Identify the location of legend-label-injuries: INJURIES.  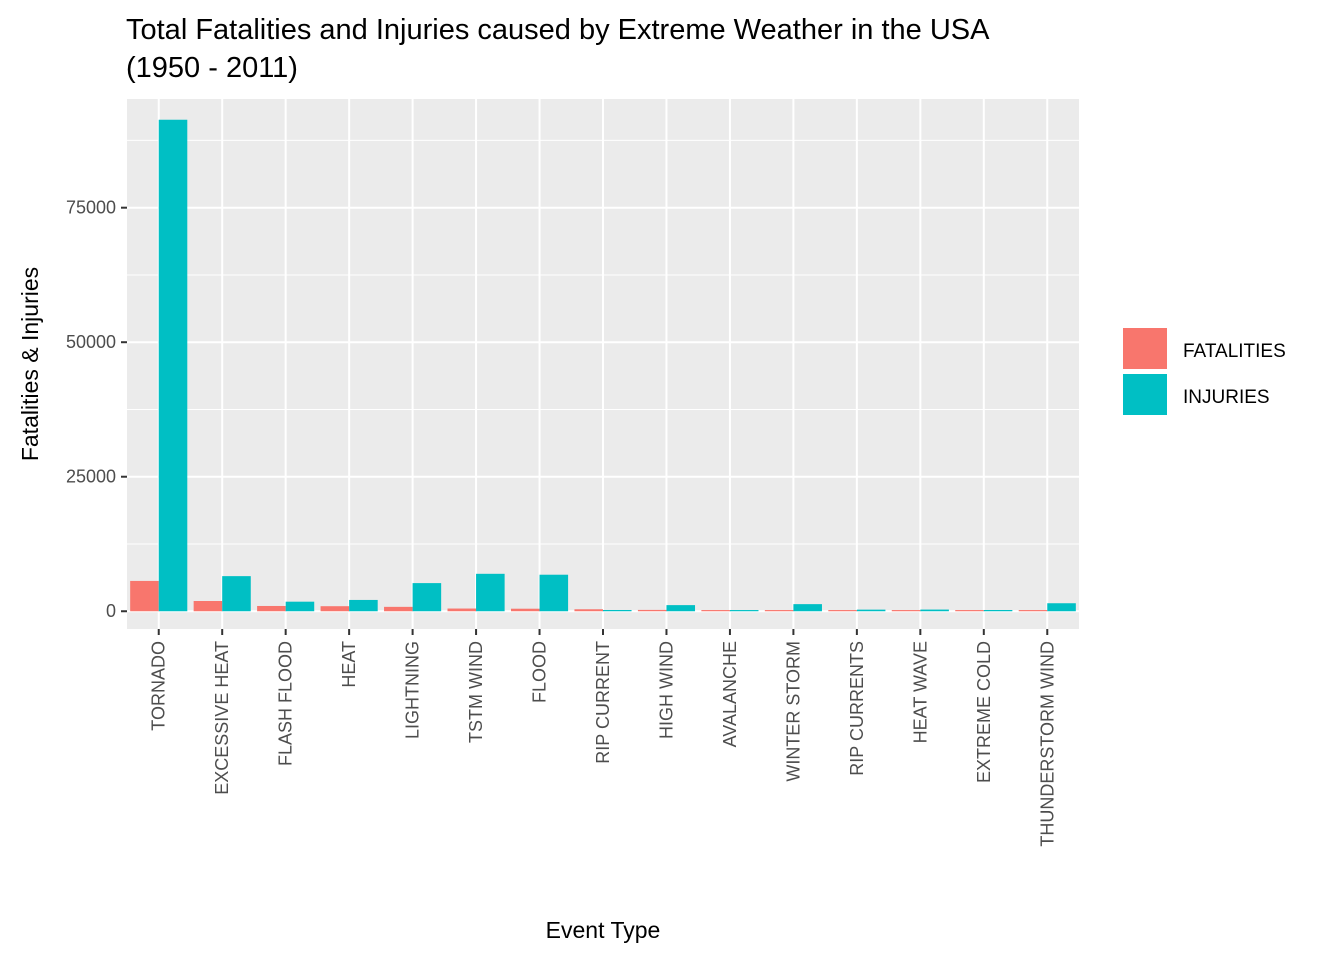
(1226, 397).